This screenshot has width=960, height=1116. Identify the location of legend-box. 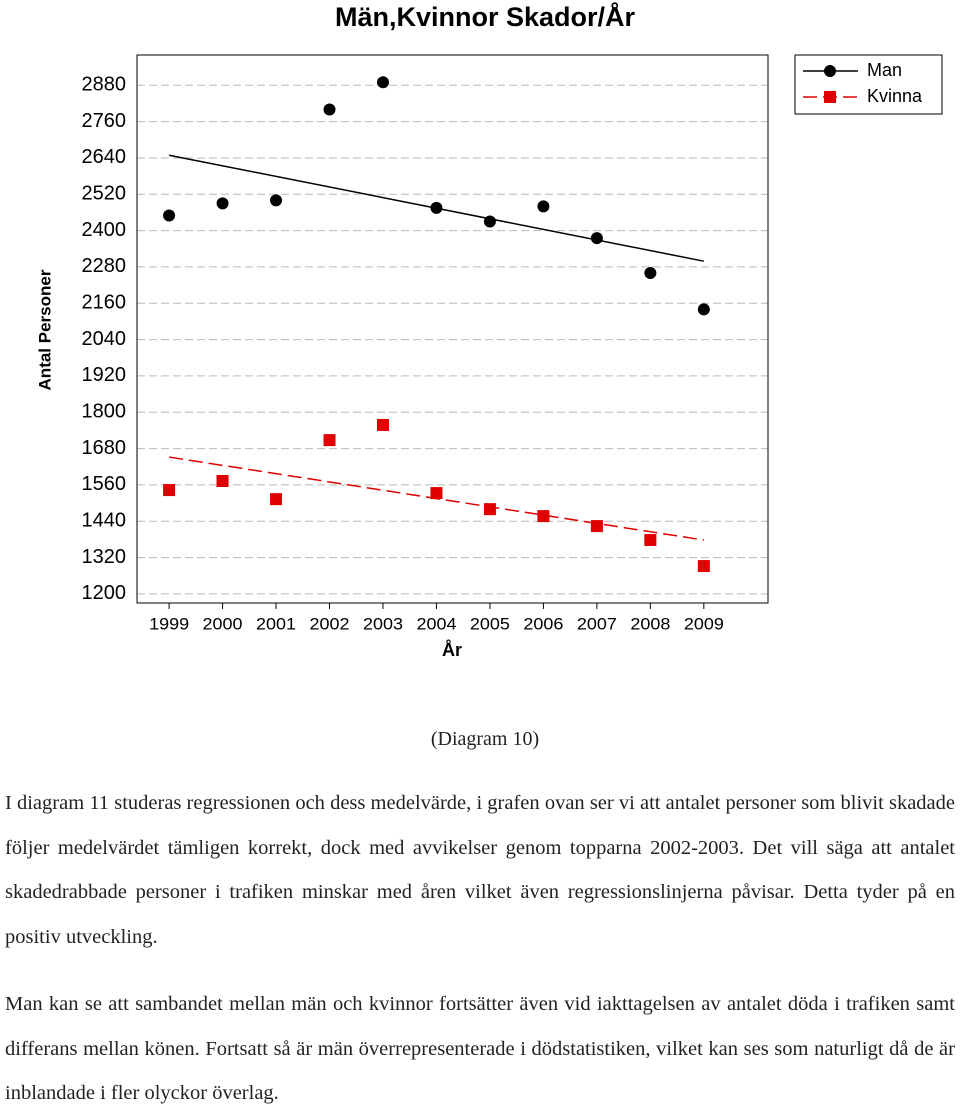
(868, 84).